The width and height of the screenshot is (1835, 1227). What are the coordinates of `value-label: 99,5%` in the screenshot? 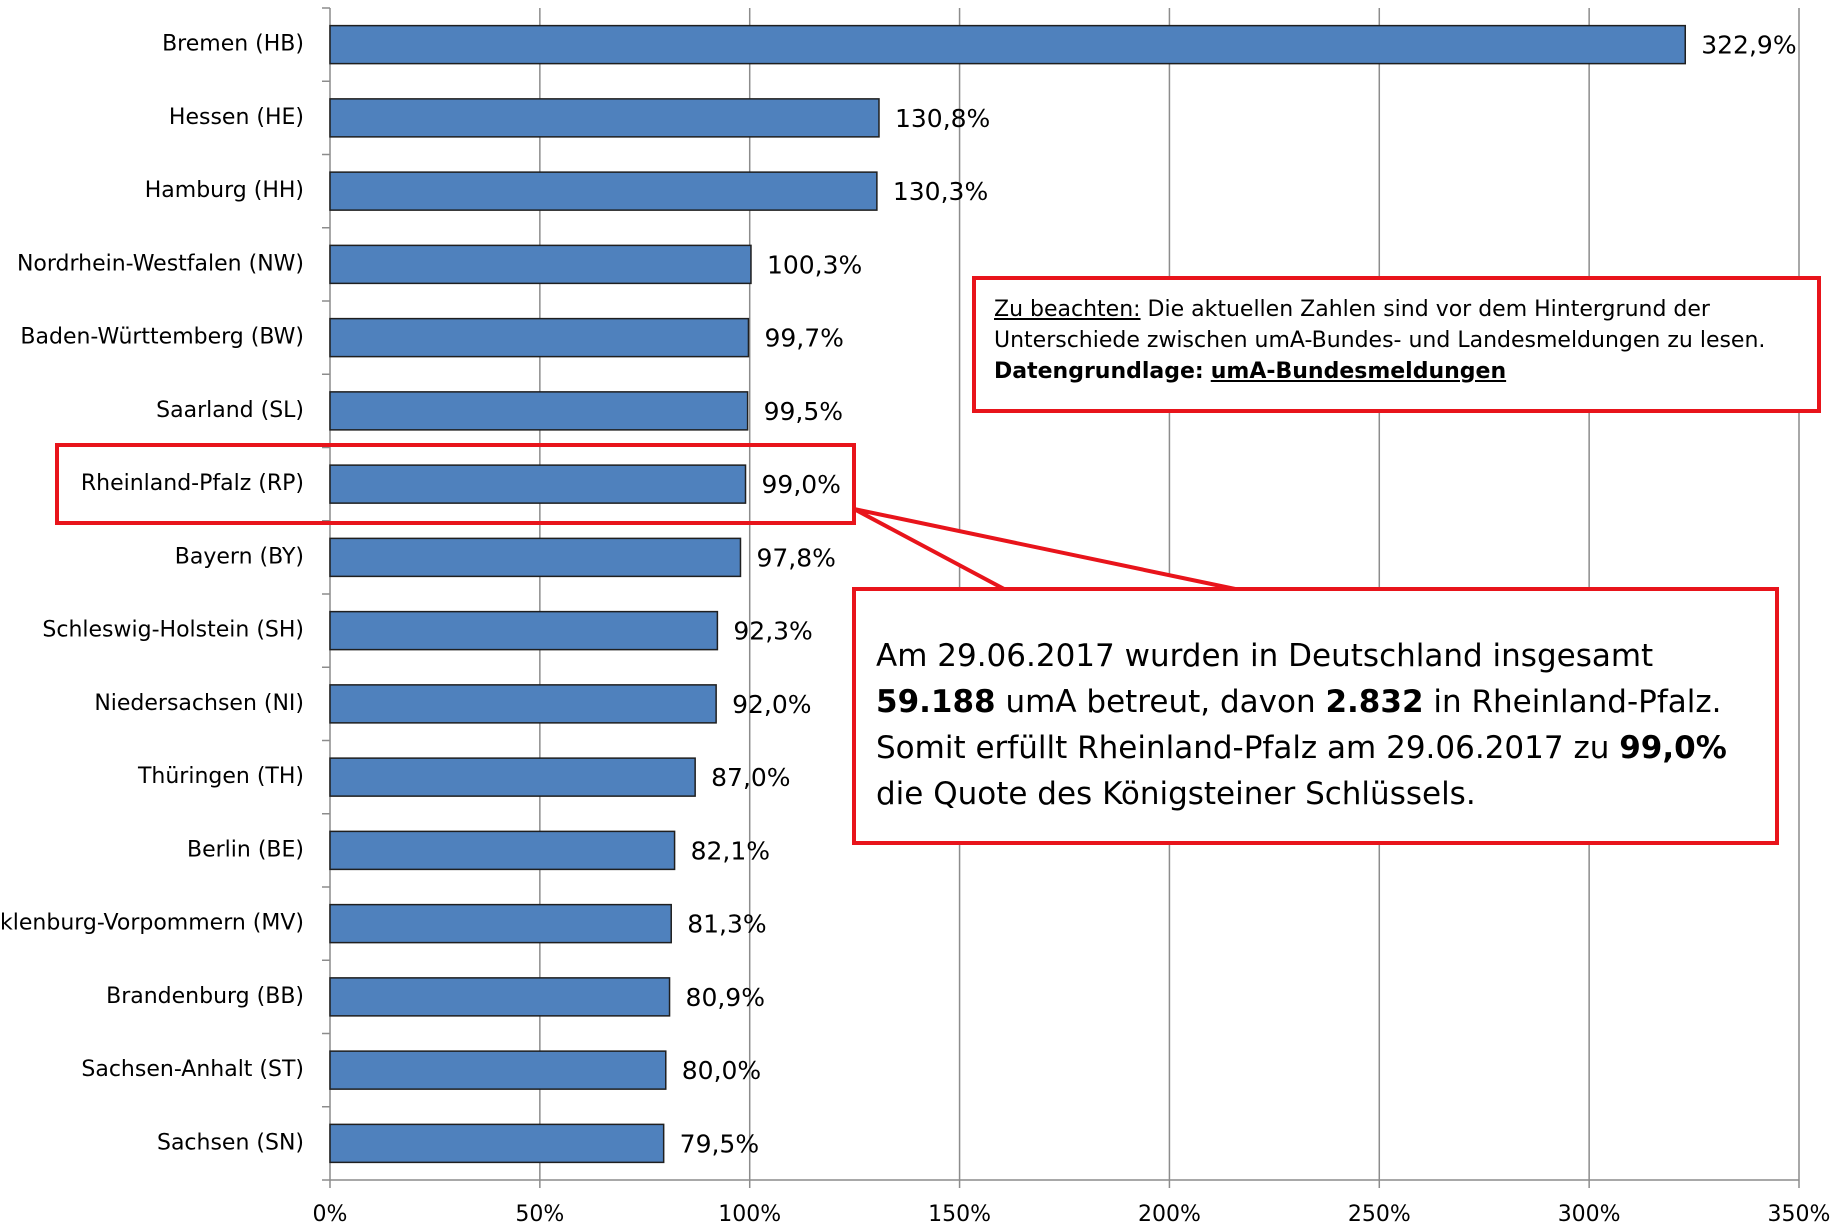 It's located at (803, 411).